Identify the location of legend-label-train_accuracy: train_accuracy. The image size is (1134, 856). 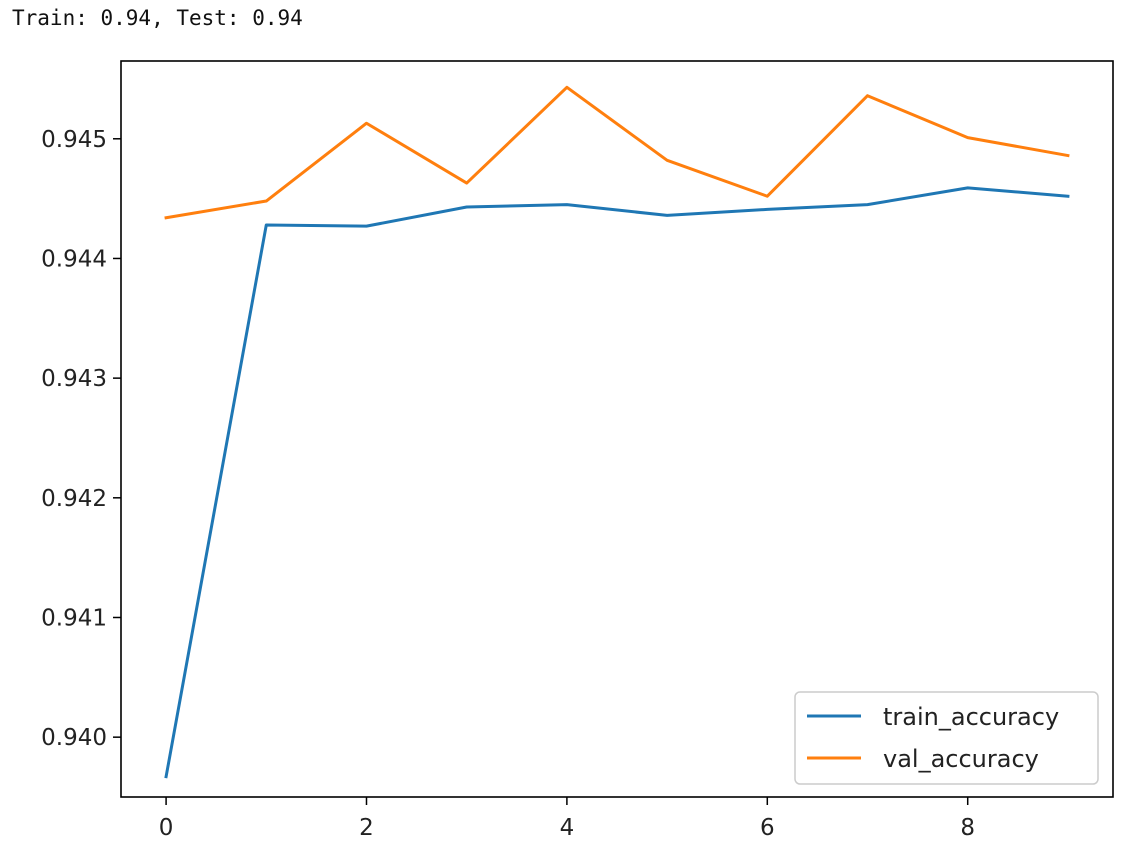
(971, 717).